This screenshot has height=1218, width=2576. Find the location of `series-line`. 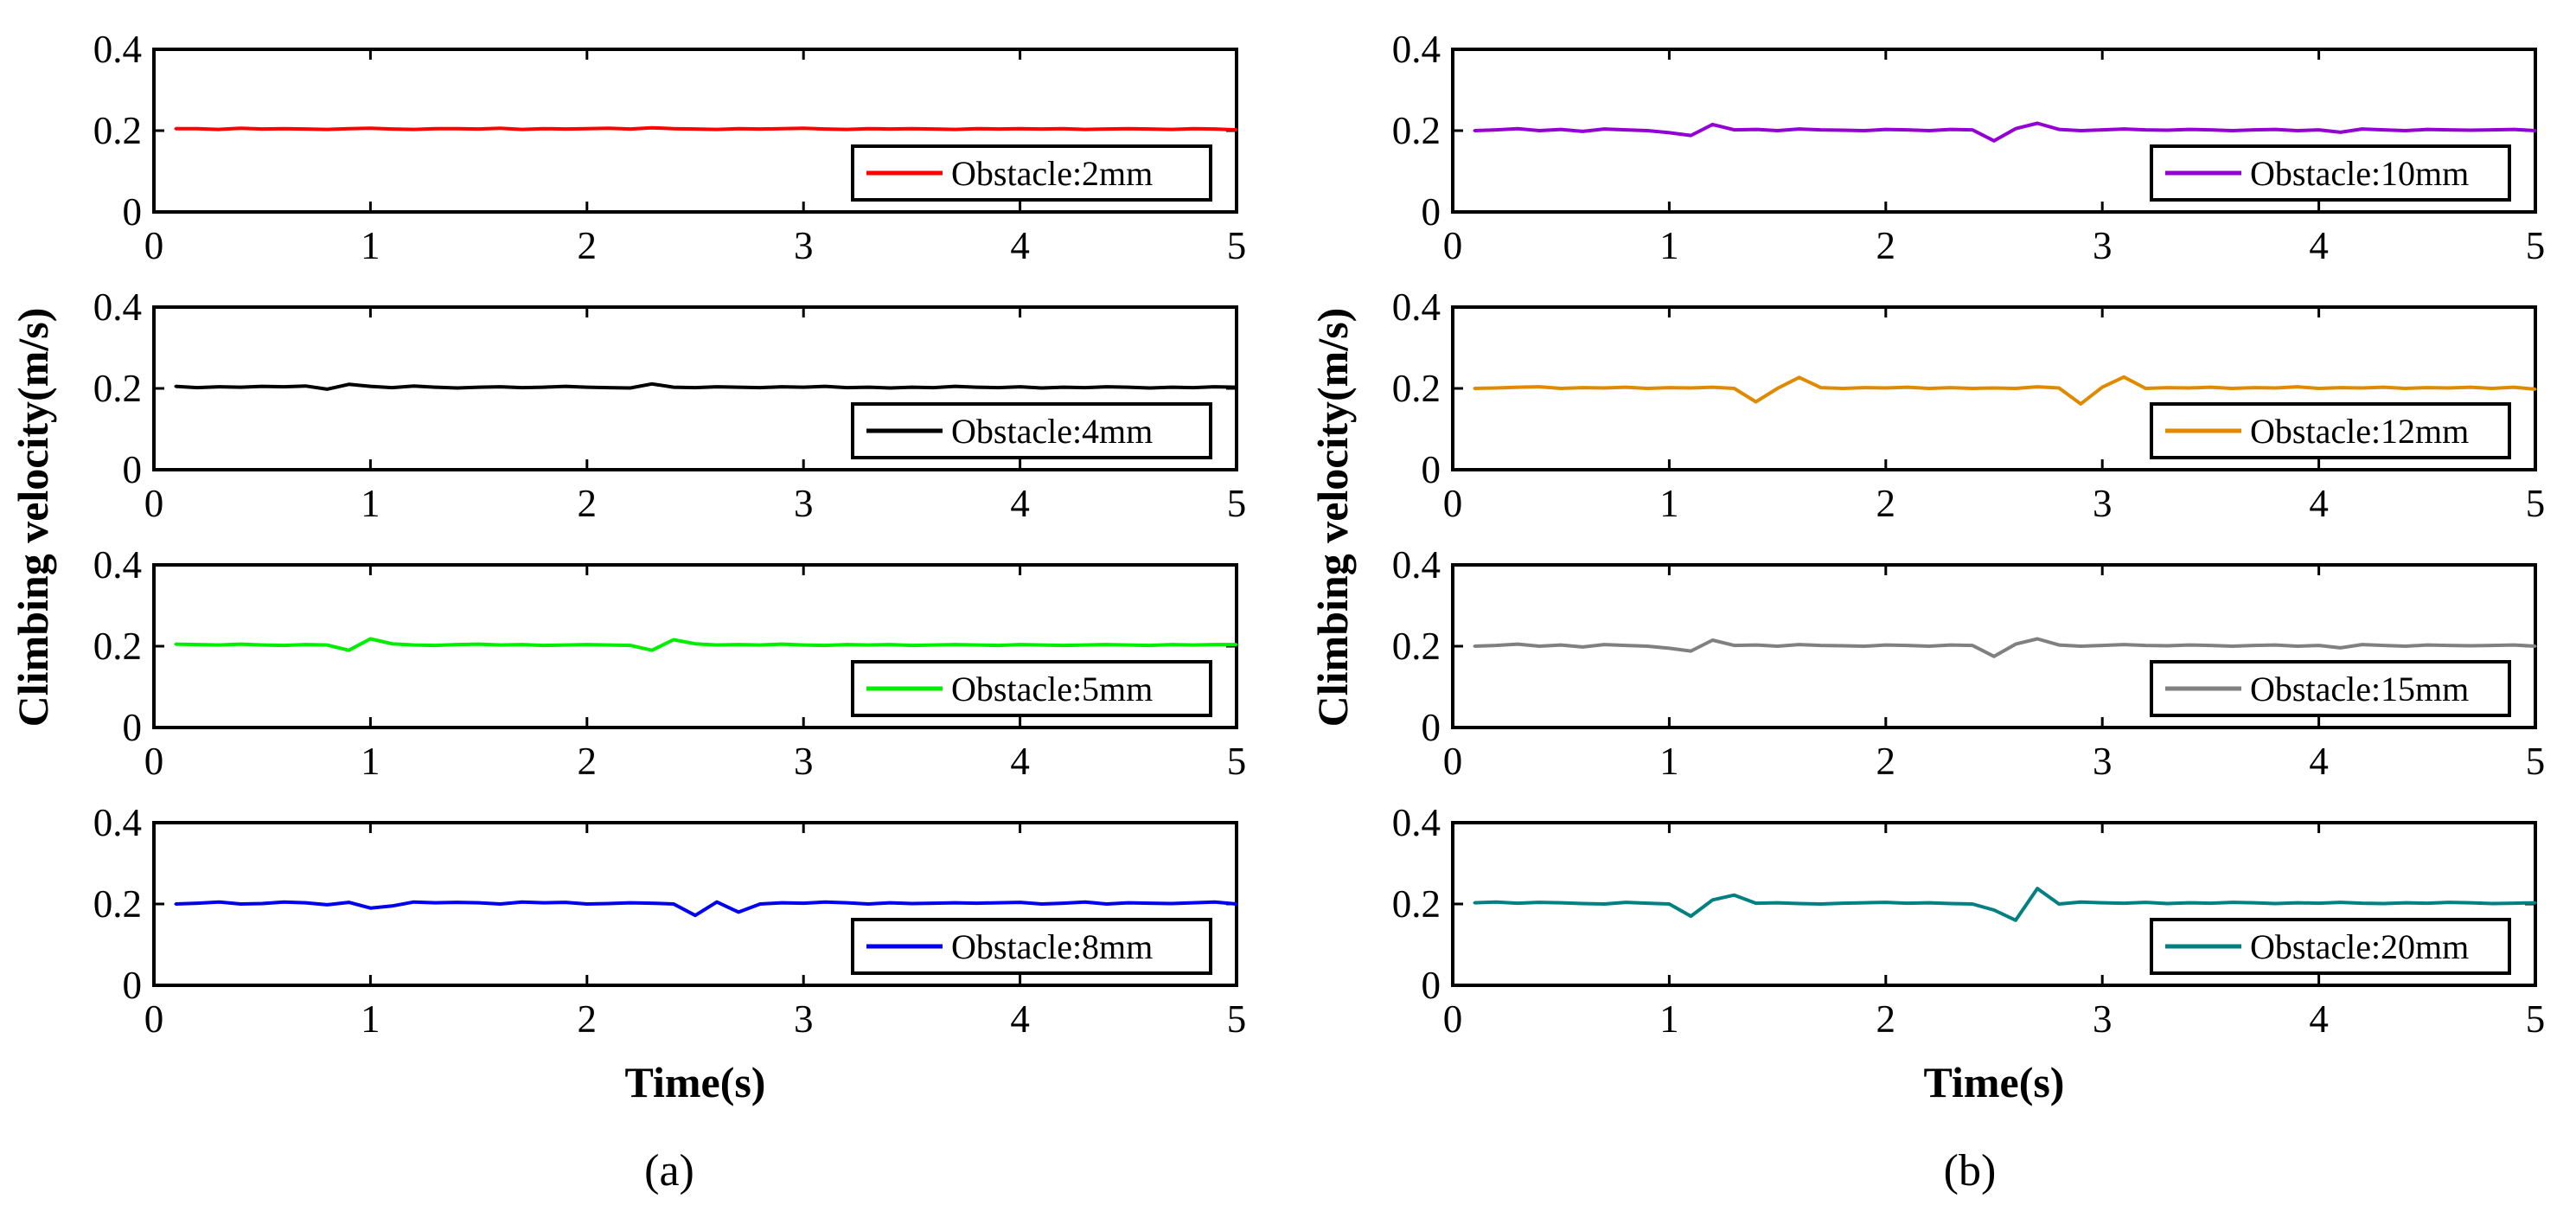

series-line is located at coordinates (2005, 390).